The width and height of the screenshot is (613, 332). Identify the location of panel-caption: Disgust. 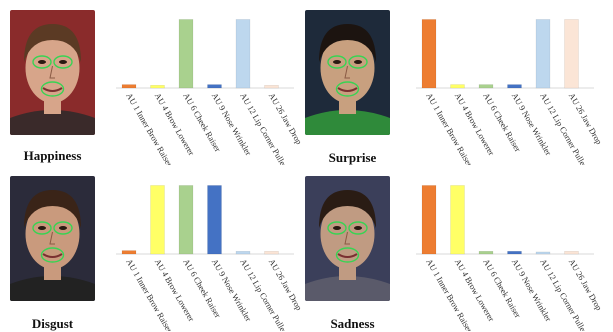
(52, 323).